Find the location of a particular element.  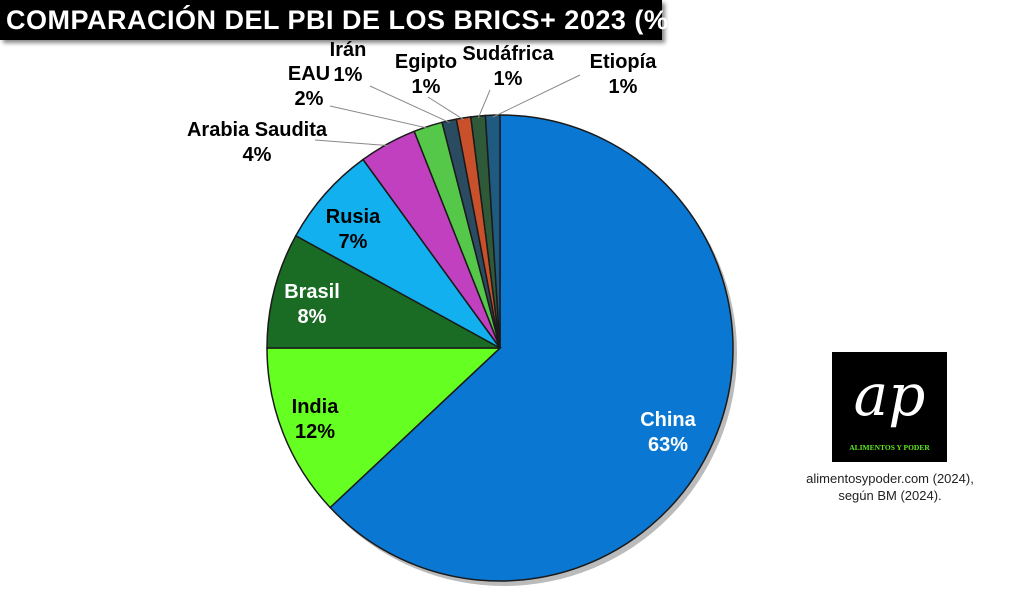

label-value-eau: 2% is located at coordinates (309, 99).